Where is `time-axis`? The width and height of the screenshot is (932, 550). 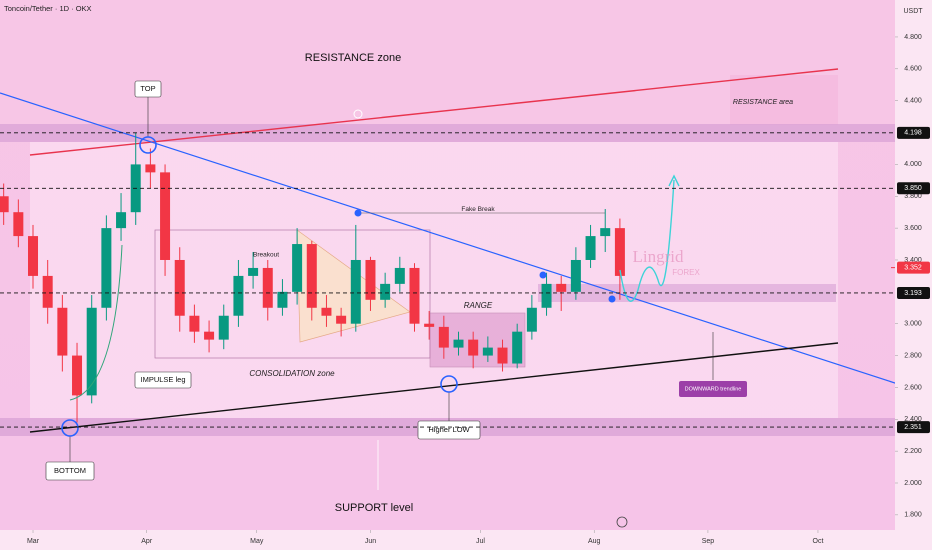
time-axis is located at coordinates (447, 540).